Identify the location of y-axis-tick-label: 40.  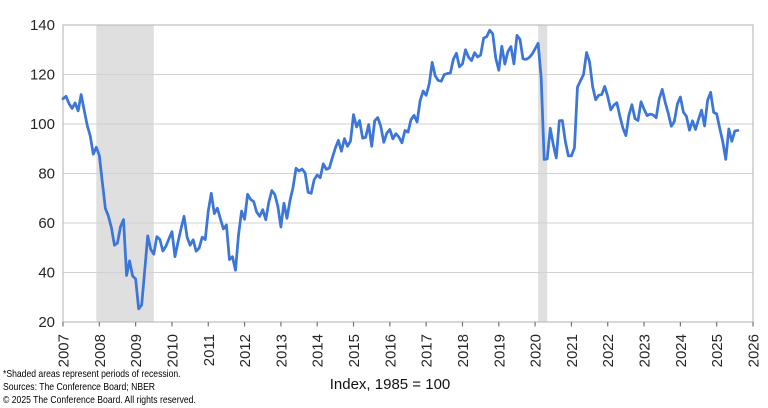
(46, 273).